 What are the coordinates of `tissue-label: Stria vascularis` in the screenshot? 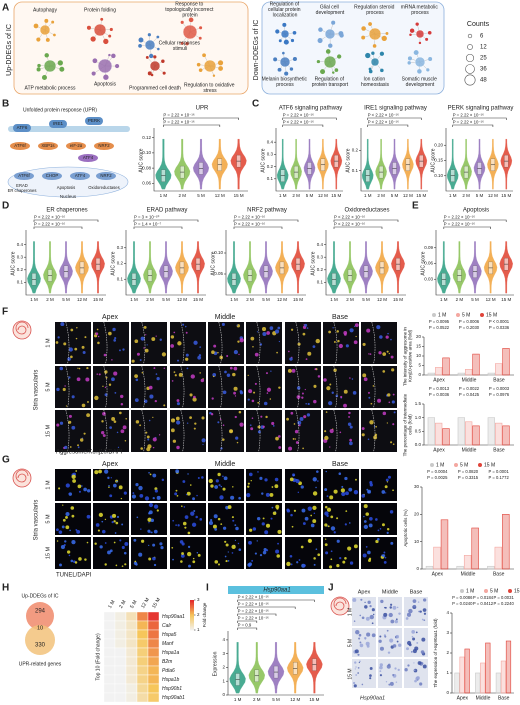 It's located at (37, 390).